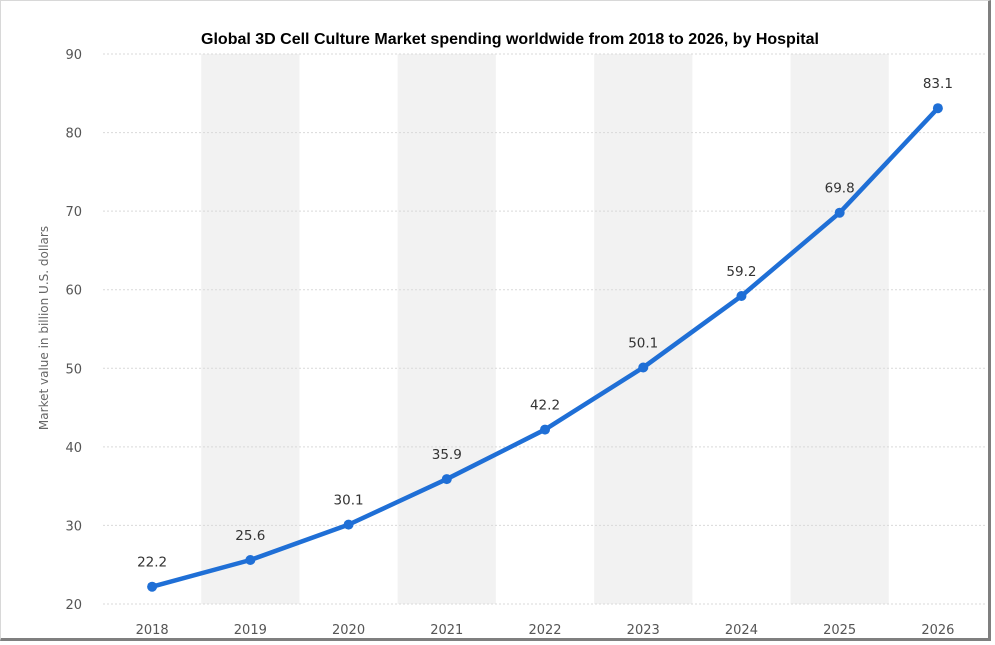 The height and width of the screenshot is (645, 995). What do you see at coordinates (741, 630) in the screenshot?
I see `x-tick-label: 2024` at bounding box center [741, 630].